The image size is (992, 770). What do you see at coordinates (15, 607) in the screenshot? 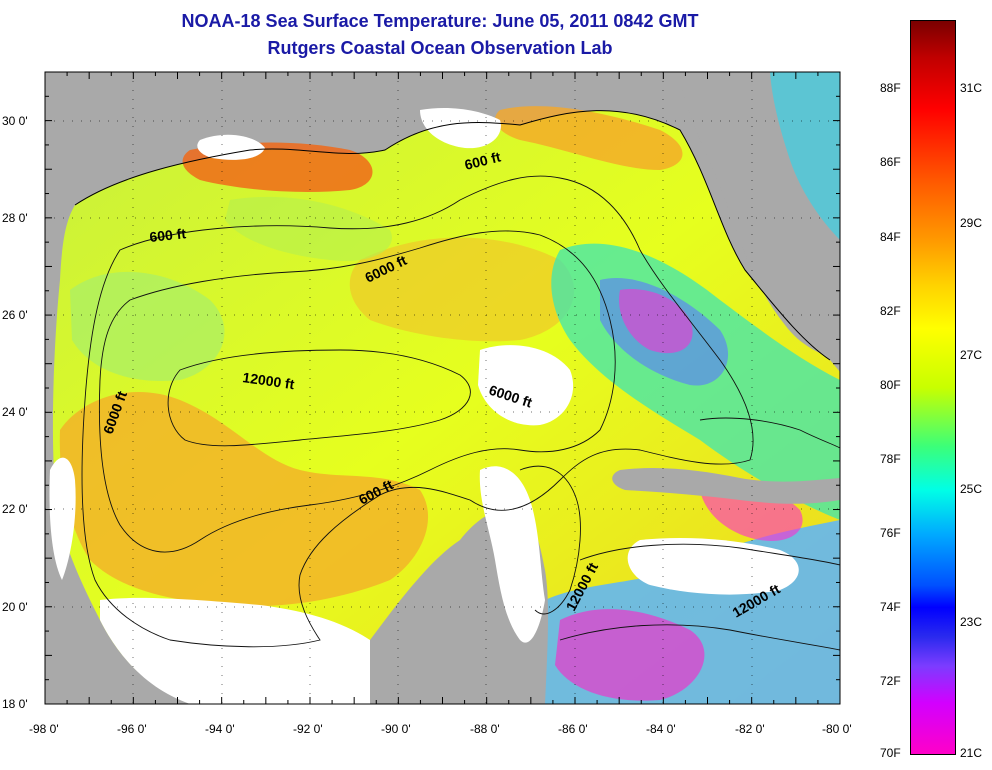
I see `latitude-tick-label: 20 0'` at bounding box center [15, 607].